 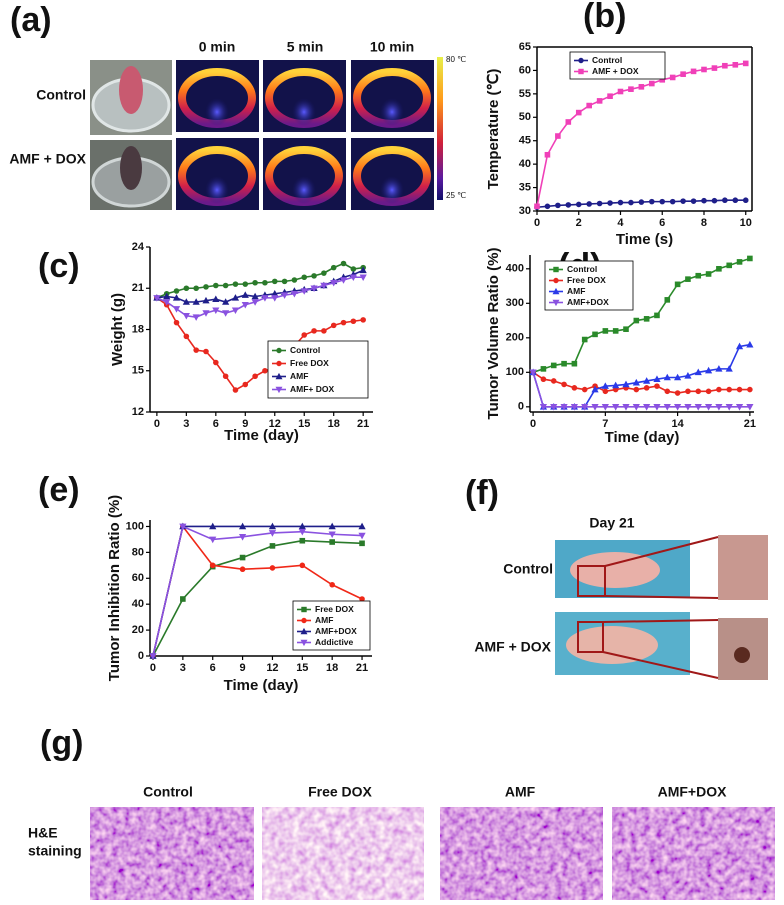 I want to click on day-label: Day 21, so click(x=611, y=523).